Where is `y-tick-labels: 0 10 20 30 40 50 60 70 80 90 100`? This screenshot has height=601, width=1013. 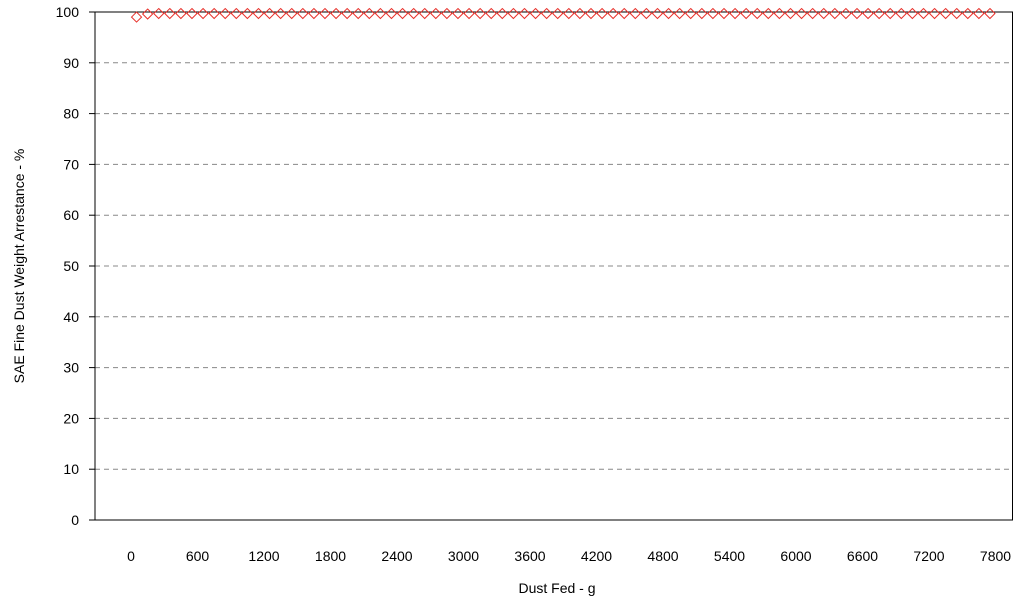
y-tick-labels: 0 10 20 30 40 50 60 70 80 90 100 is located at coordinates (75, 266).